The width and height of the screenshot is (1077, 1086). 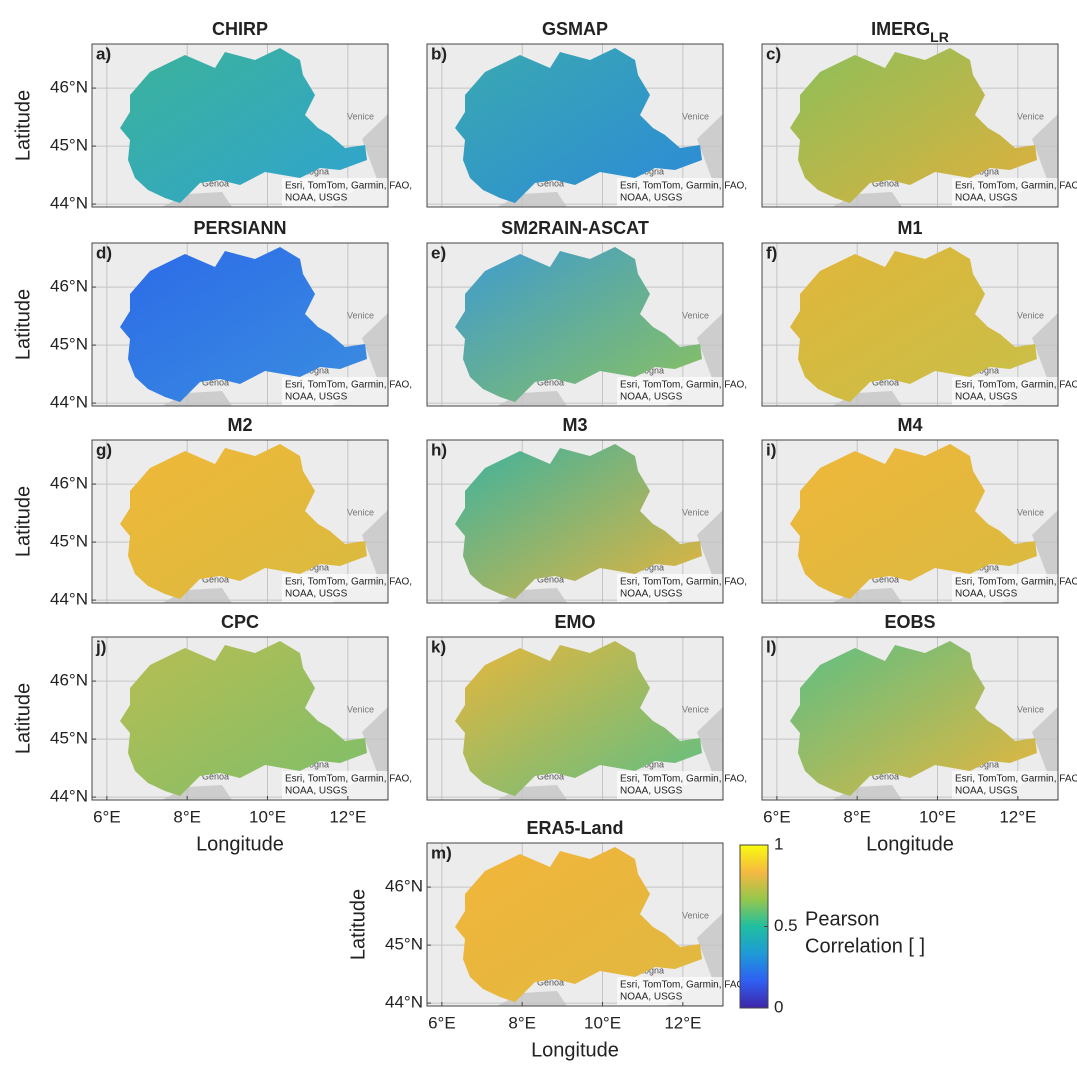 What do you see at coordinates (239, 228) in the screenshot?
I see `title-main: PERSIANN` at bounding box center [239, 228].